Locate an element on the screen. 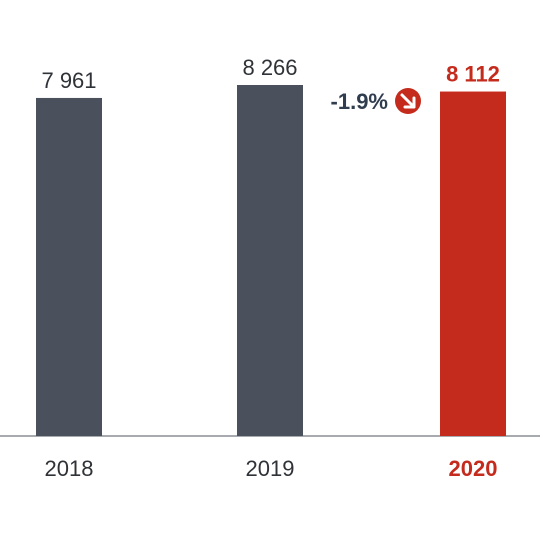 This screenshot has height=540, width=540. category-label-2020: 2020 is located at coordinates (473, 468).